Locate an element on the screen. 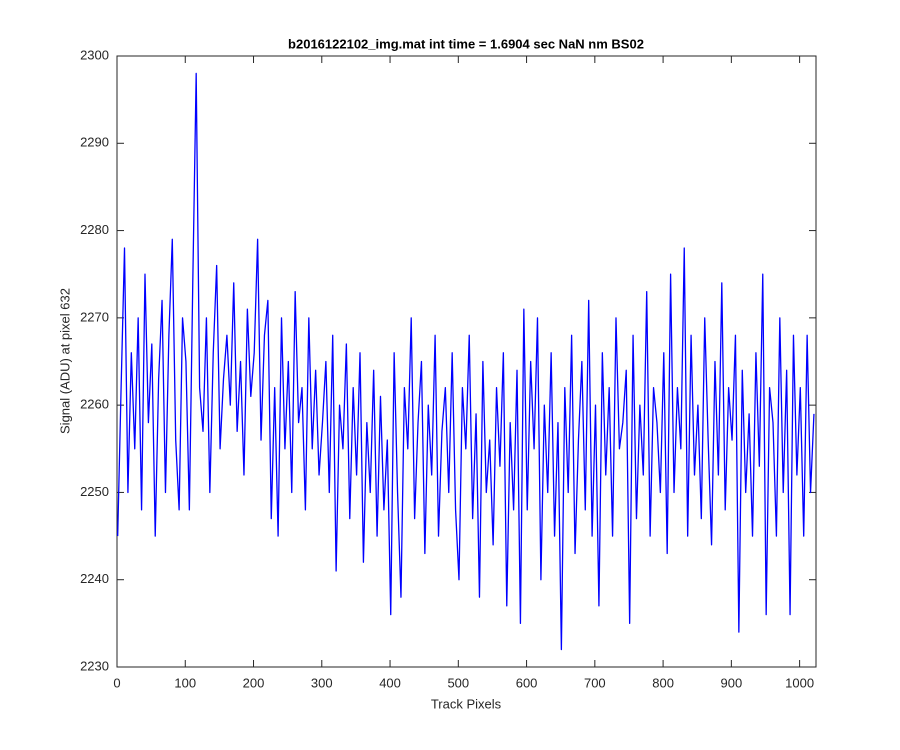  y-tick-label: 2240 is located at coordinates (94, 578).